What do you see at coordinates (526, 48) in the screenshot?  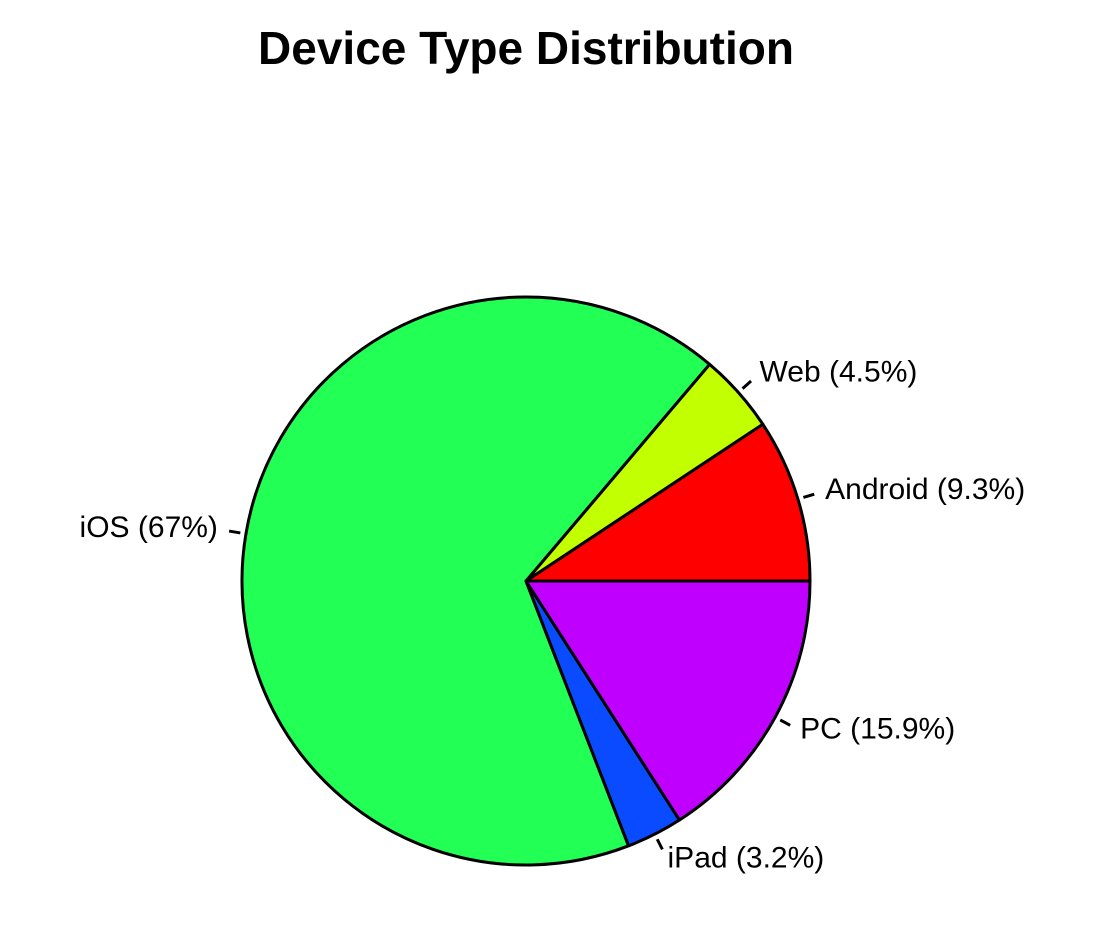 I see `chart-title: Device Type Distribution` at bounding box center [526, 48].